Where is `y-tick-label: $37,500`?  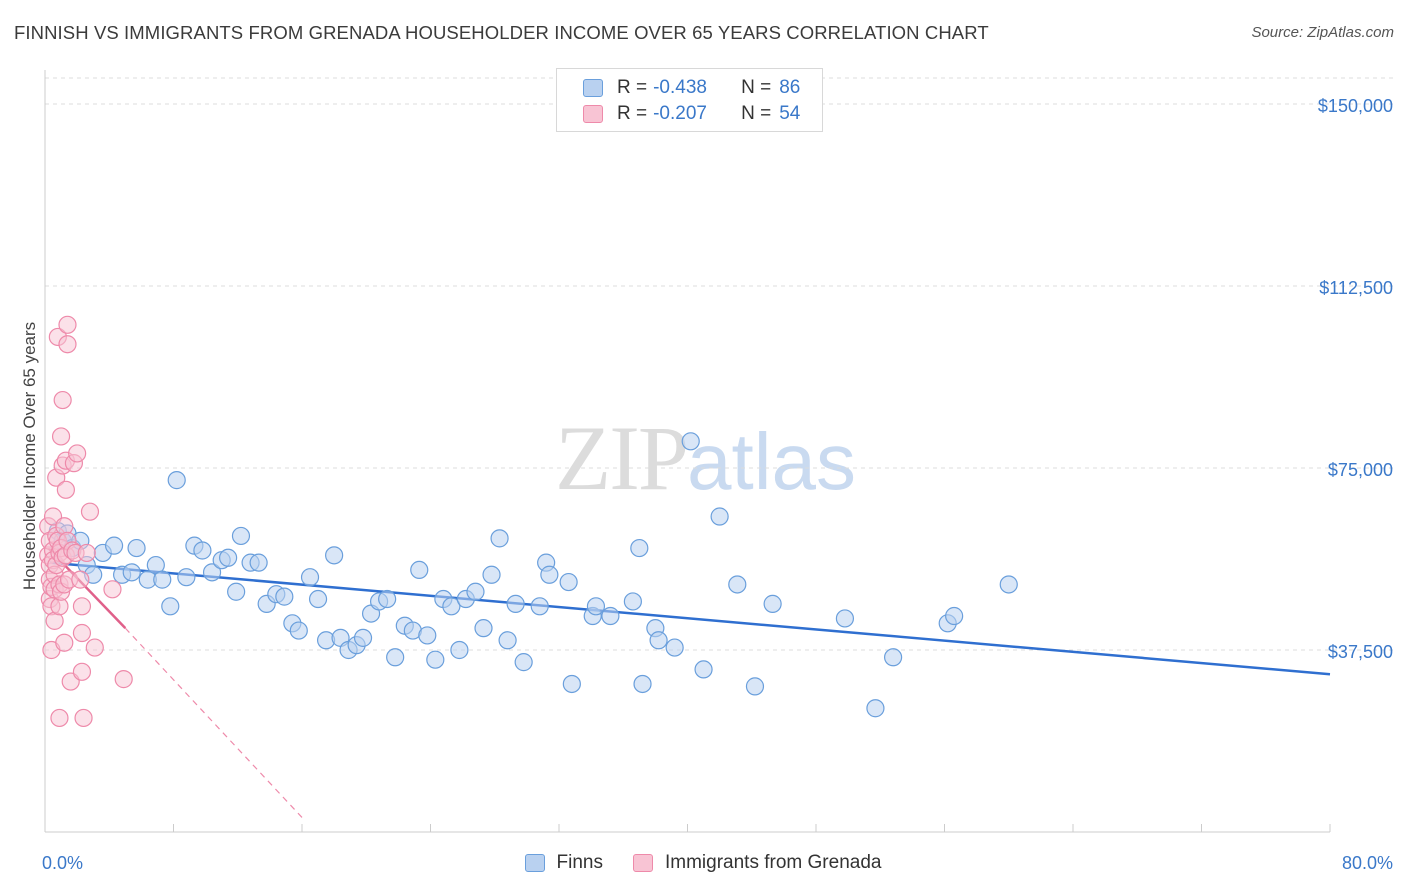 y-tick-label: $37,500 is located at coordinates (1360, 652).